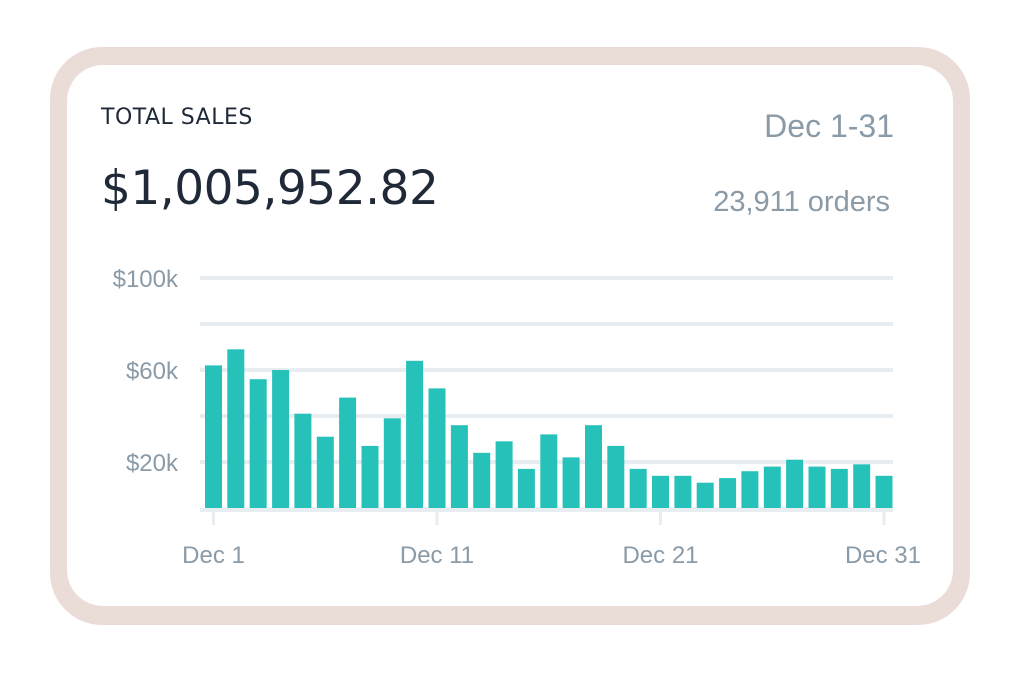 Image resolution: width=1024 pixels, height=677 pixels. Describe the element at coordinates (883, 555) in the screenshot. I see `x-tick-label: Dec 31` at that location.